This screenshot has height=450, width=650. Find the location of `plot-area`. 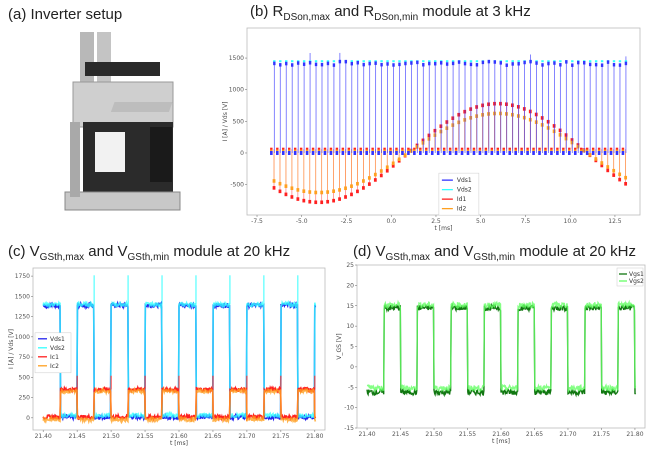

plot-area is located at coordinates (501, 348).